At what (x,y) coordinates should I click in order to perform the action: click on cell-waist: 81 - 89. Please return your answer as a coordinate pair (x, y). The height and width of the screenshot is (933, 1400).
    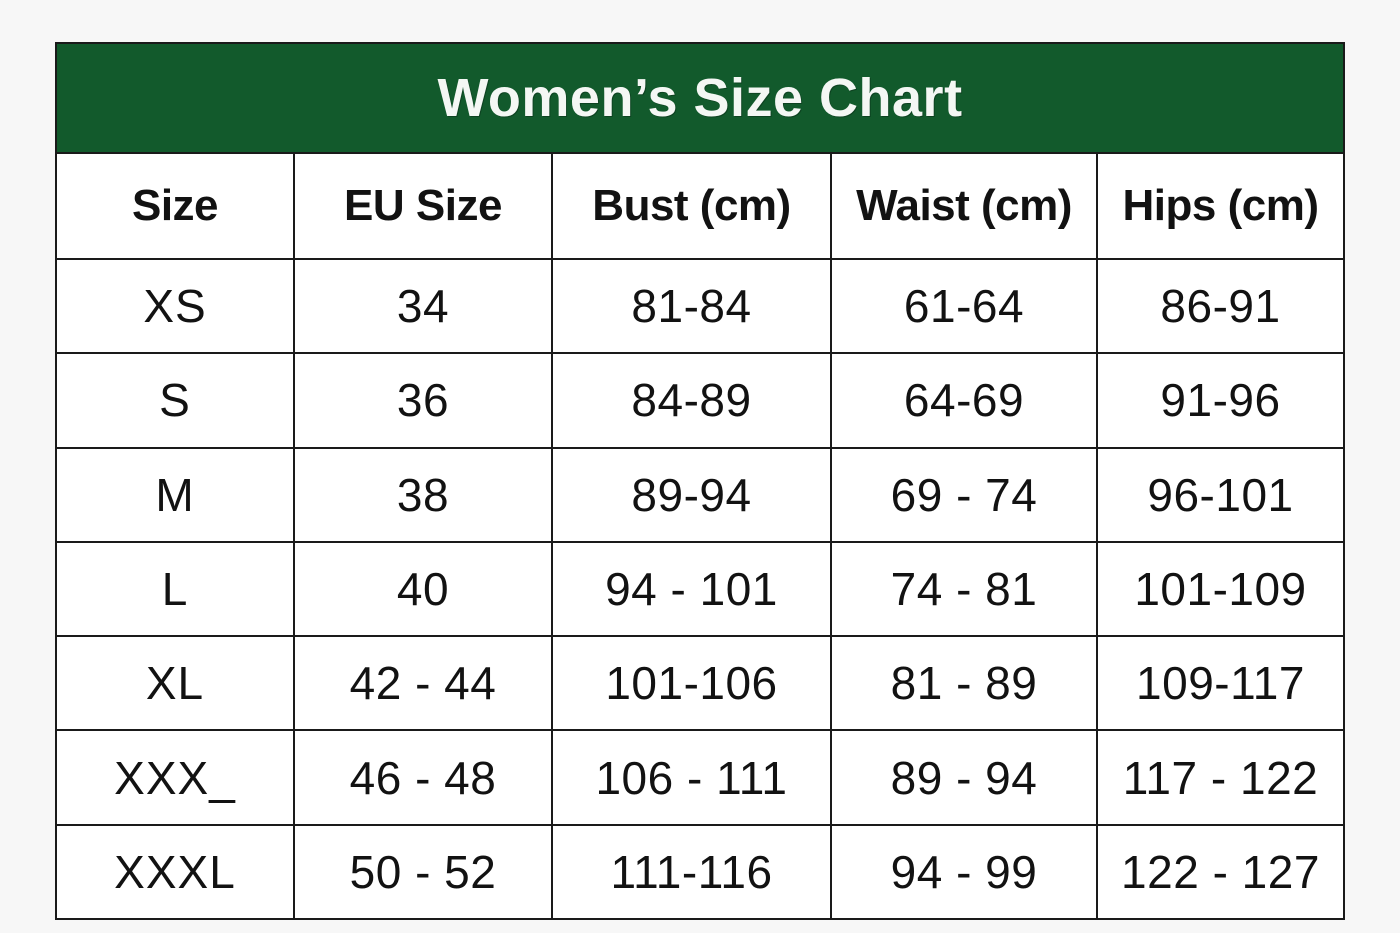
    Looking at the image, I should click on (965, 683).